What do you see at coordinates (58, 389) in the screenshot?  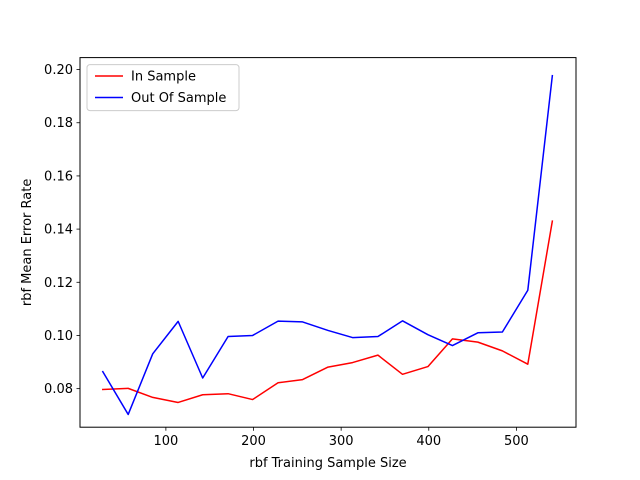 I see `y-tick-label: 0.08` at bounding box center [58, 389].